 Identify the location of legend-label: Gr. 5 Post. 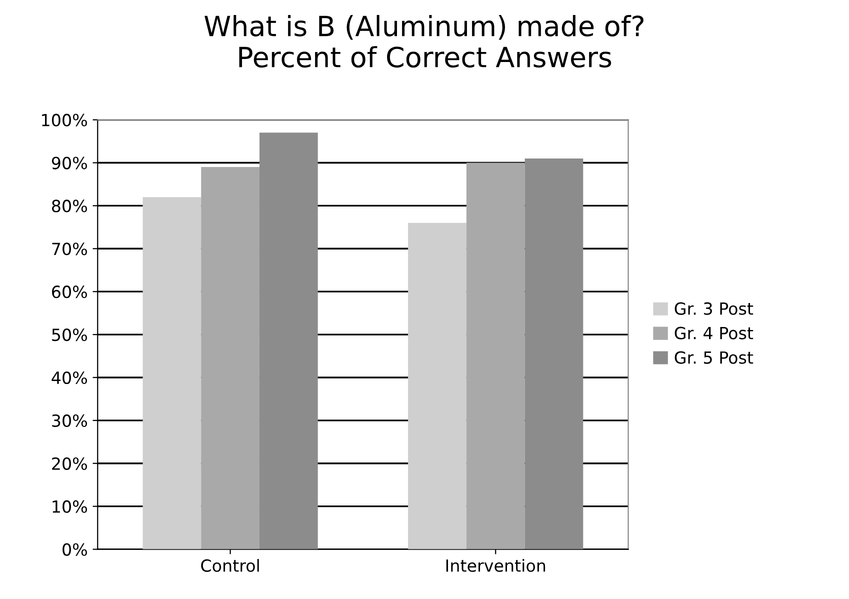
(714, 357).